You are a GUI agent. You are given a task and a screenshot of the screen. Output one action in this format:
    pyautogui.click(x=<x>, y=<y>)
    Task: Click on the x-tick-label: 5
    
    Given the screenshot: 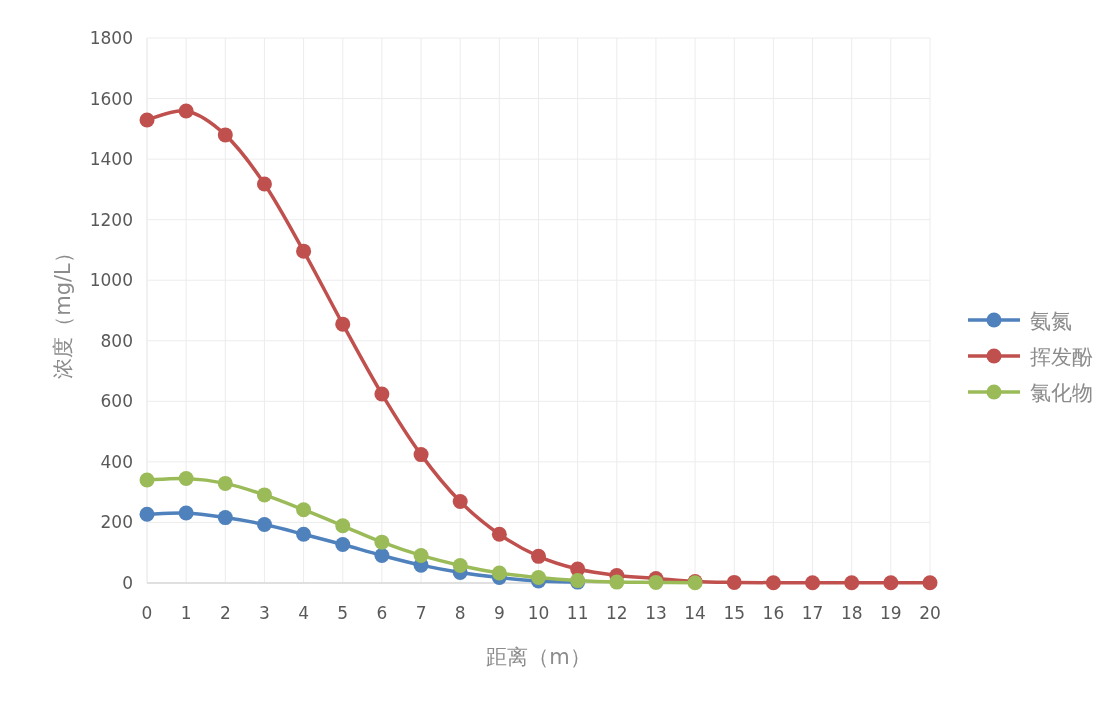 What is the action you would take?
    pyautogui.click(x=343, y=613)
    